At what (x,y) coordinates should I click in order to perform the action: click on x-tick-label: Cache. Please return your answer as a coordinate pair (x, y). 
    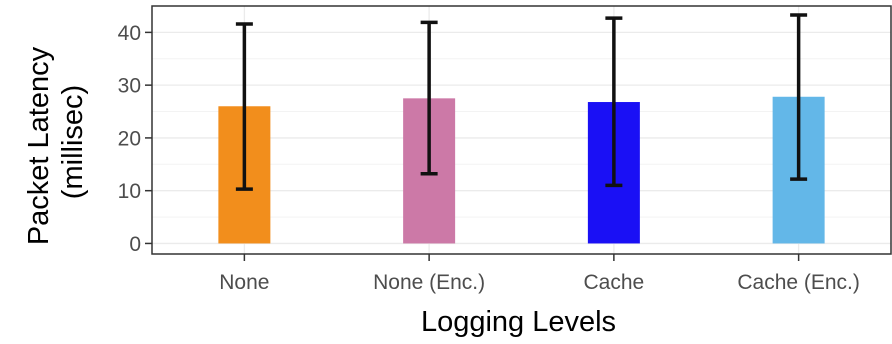
    Looking at the image, I should click on (614, 282).